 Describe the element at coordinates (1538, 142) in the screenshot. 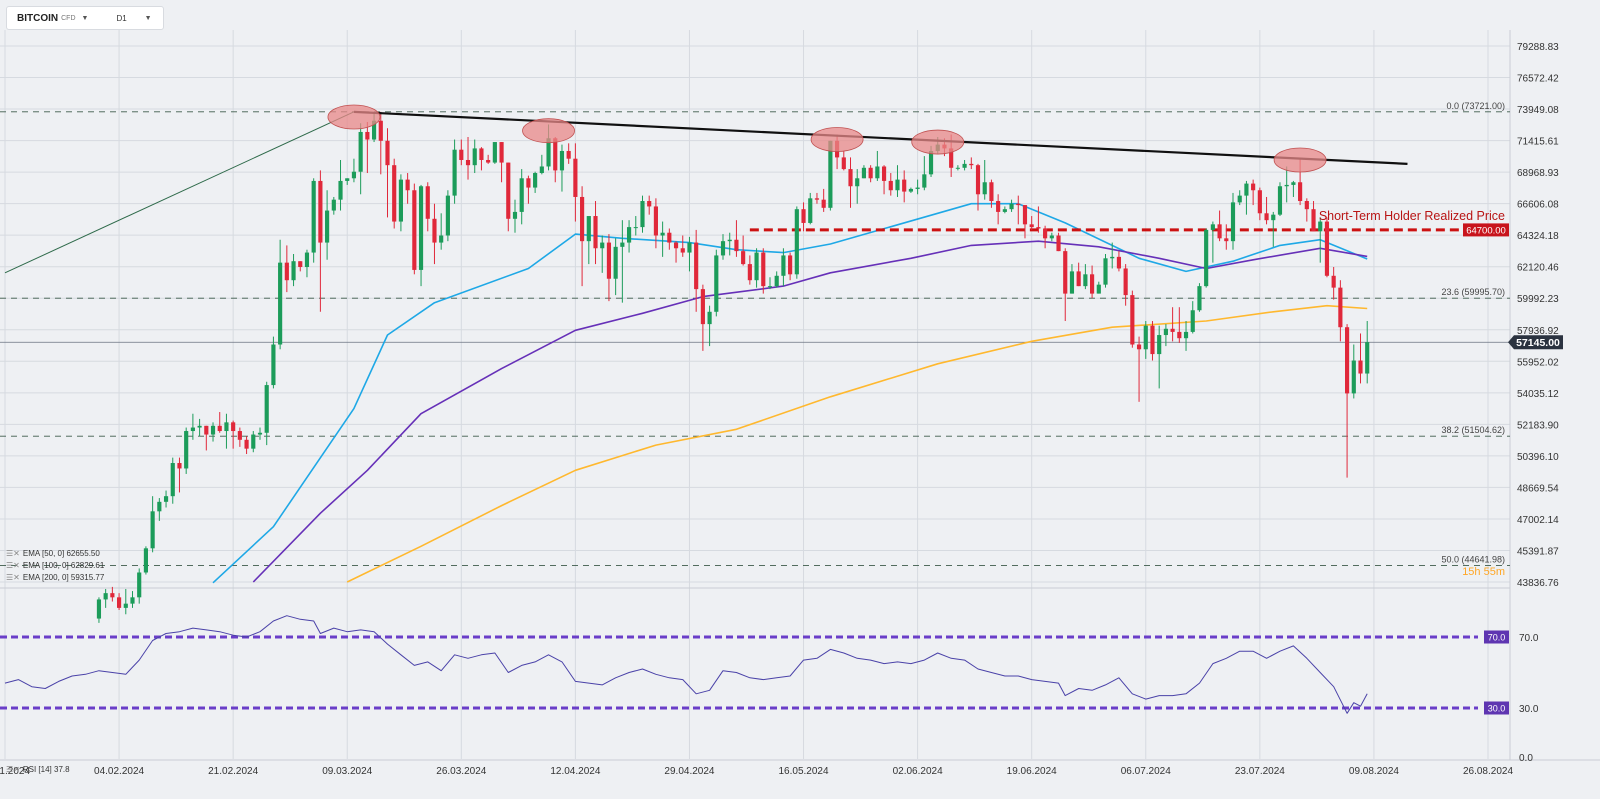

I see `y-tick-label: 71415.61` at that location.